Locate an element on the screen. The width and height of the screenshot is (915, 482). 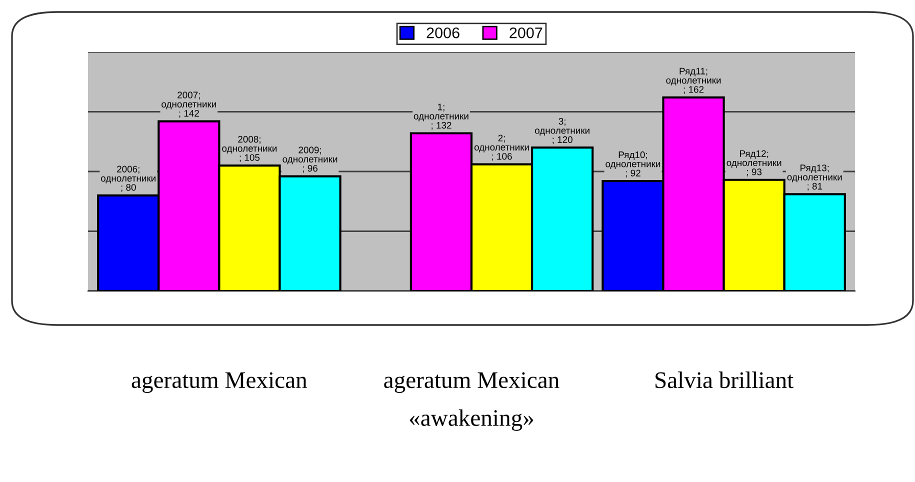
data-label: Ряд10; однолетники ; 92 is located at coordinates (633, 164).